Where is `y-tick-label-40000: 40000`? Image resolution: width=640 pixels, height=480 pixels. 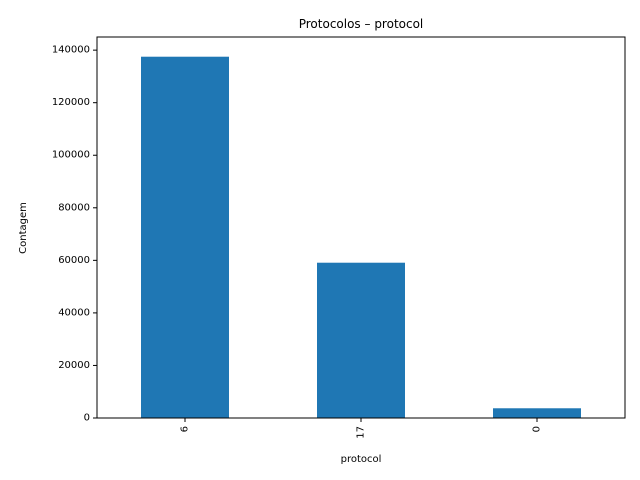
y-tick-label-40000: 40000 is located at coordinates (74, 312).